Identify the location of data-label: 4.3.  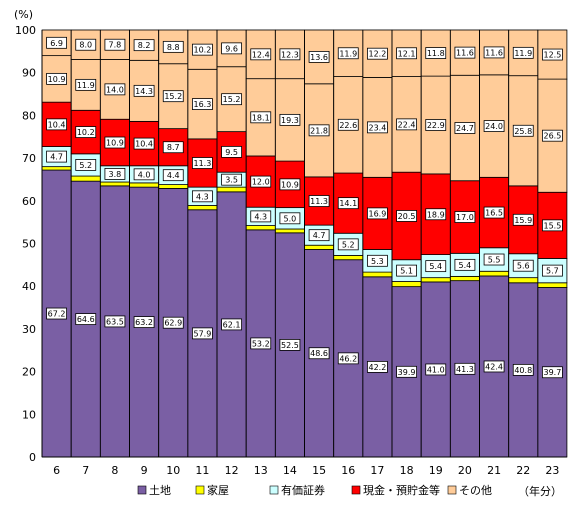
(202, 196).